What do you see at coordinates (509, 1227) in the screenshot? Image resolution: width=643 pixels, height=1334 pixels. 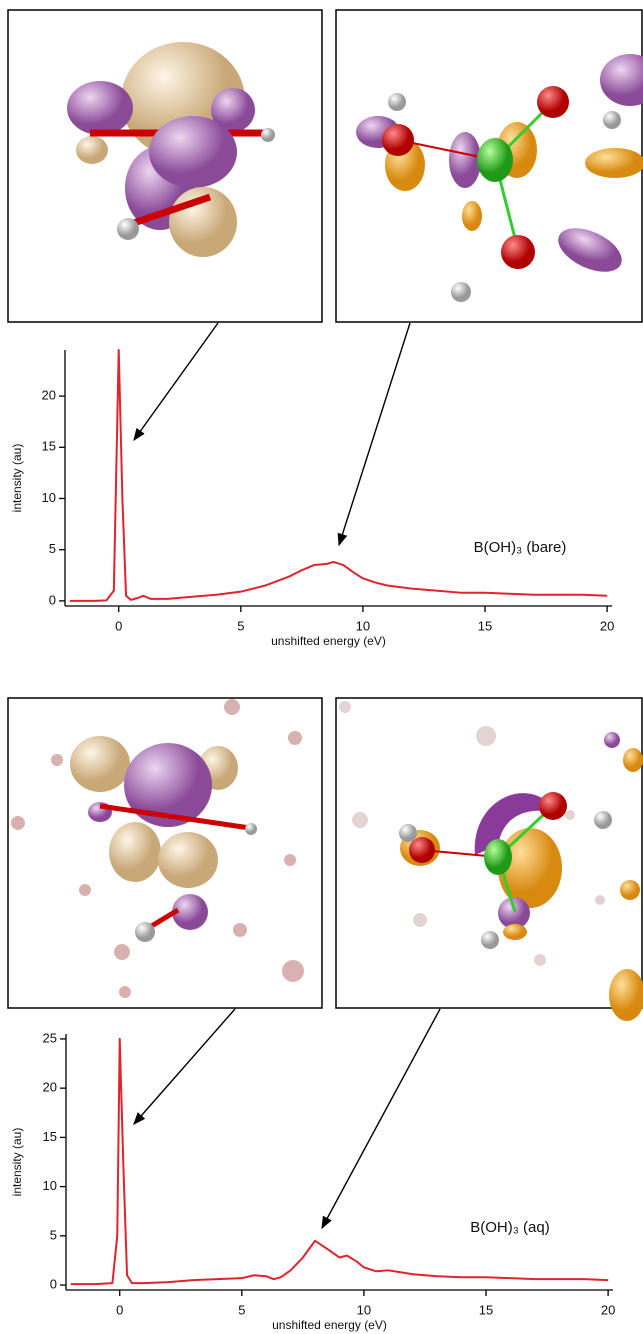 I see `annotation: B(OH)₃ (aq)` at bounding box center [509, 1227].